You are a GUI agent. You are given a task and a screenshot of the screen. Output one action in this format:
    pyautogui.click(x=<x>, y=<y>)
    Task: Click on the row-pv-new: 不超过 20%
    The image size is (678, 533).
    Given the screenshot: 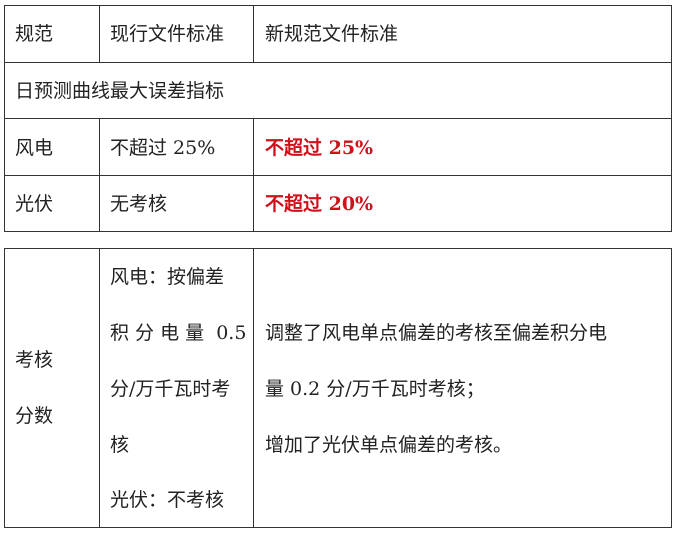 What is the action you would take?
    pyautogui.click(x=319, y=204)
    